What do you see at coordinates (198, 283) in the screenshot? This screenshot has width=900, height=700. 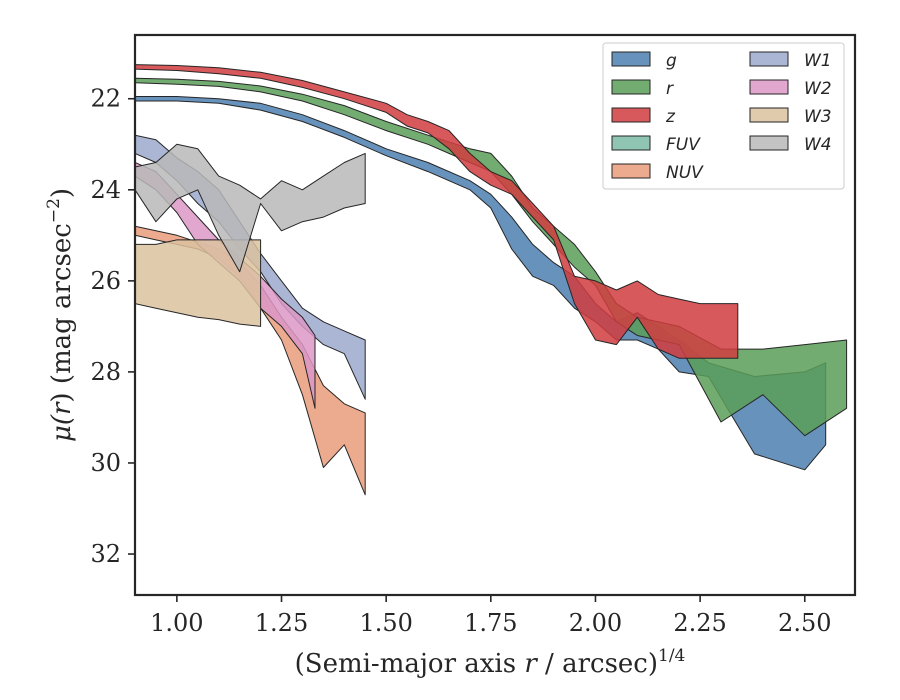 I see `band-w3` at bounding box center [198, 283].